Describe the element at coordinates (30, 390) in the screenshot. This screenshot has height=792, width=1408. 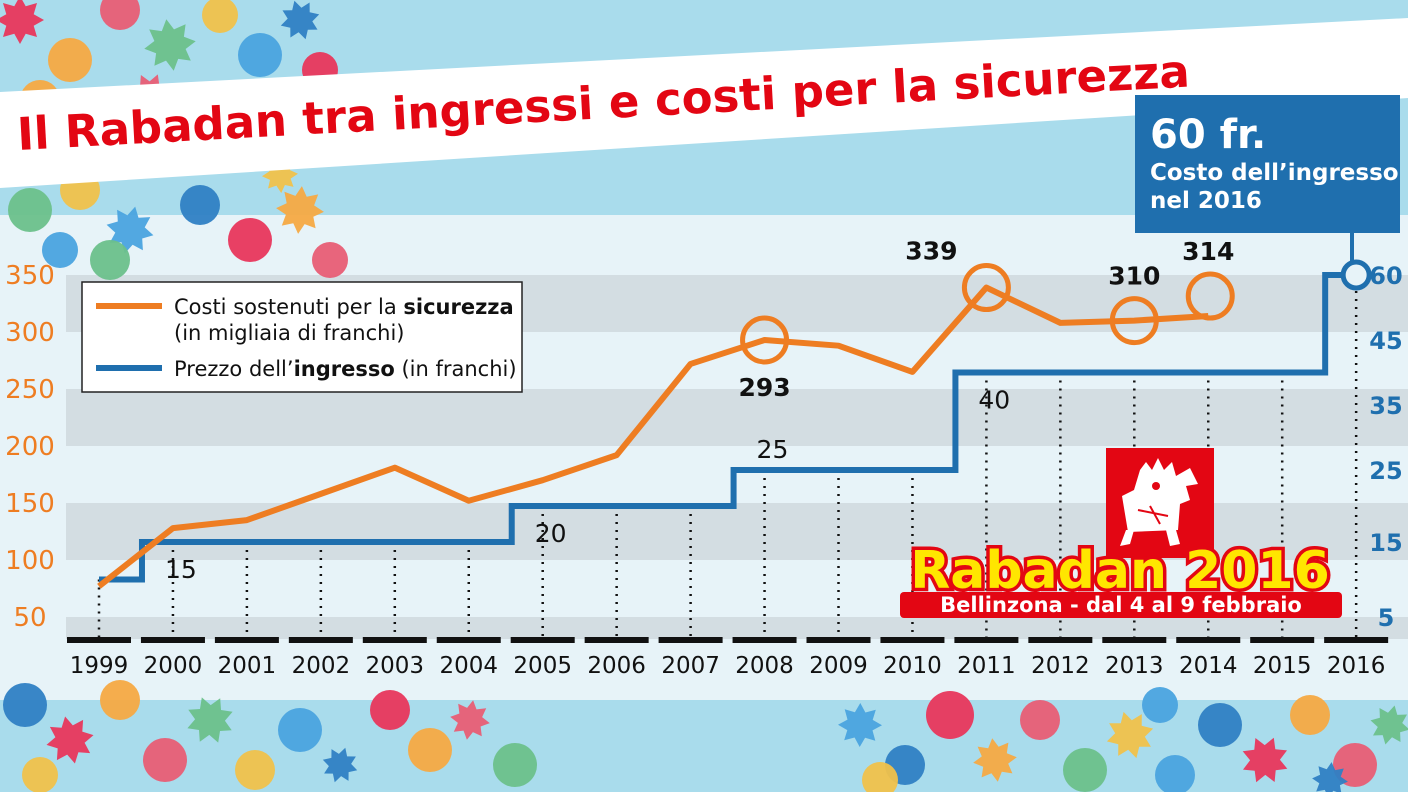
I see `left-tick-label: 250` at that location.